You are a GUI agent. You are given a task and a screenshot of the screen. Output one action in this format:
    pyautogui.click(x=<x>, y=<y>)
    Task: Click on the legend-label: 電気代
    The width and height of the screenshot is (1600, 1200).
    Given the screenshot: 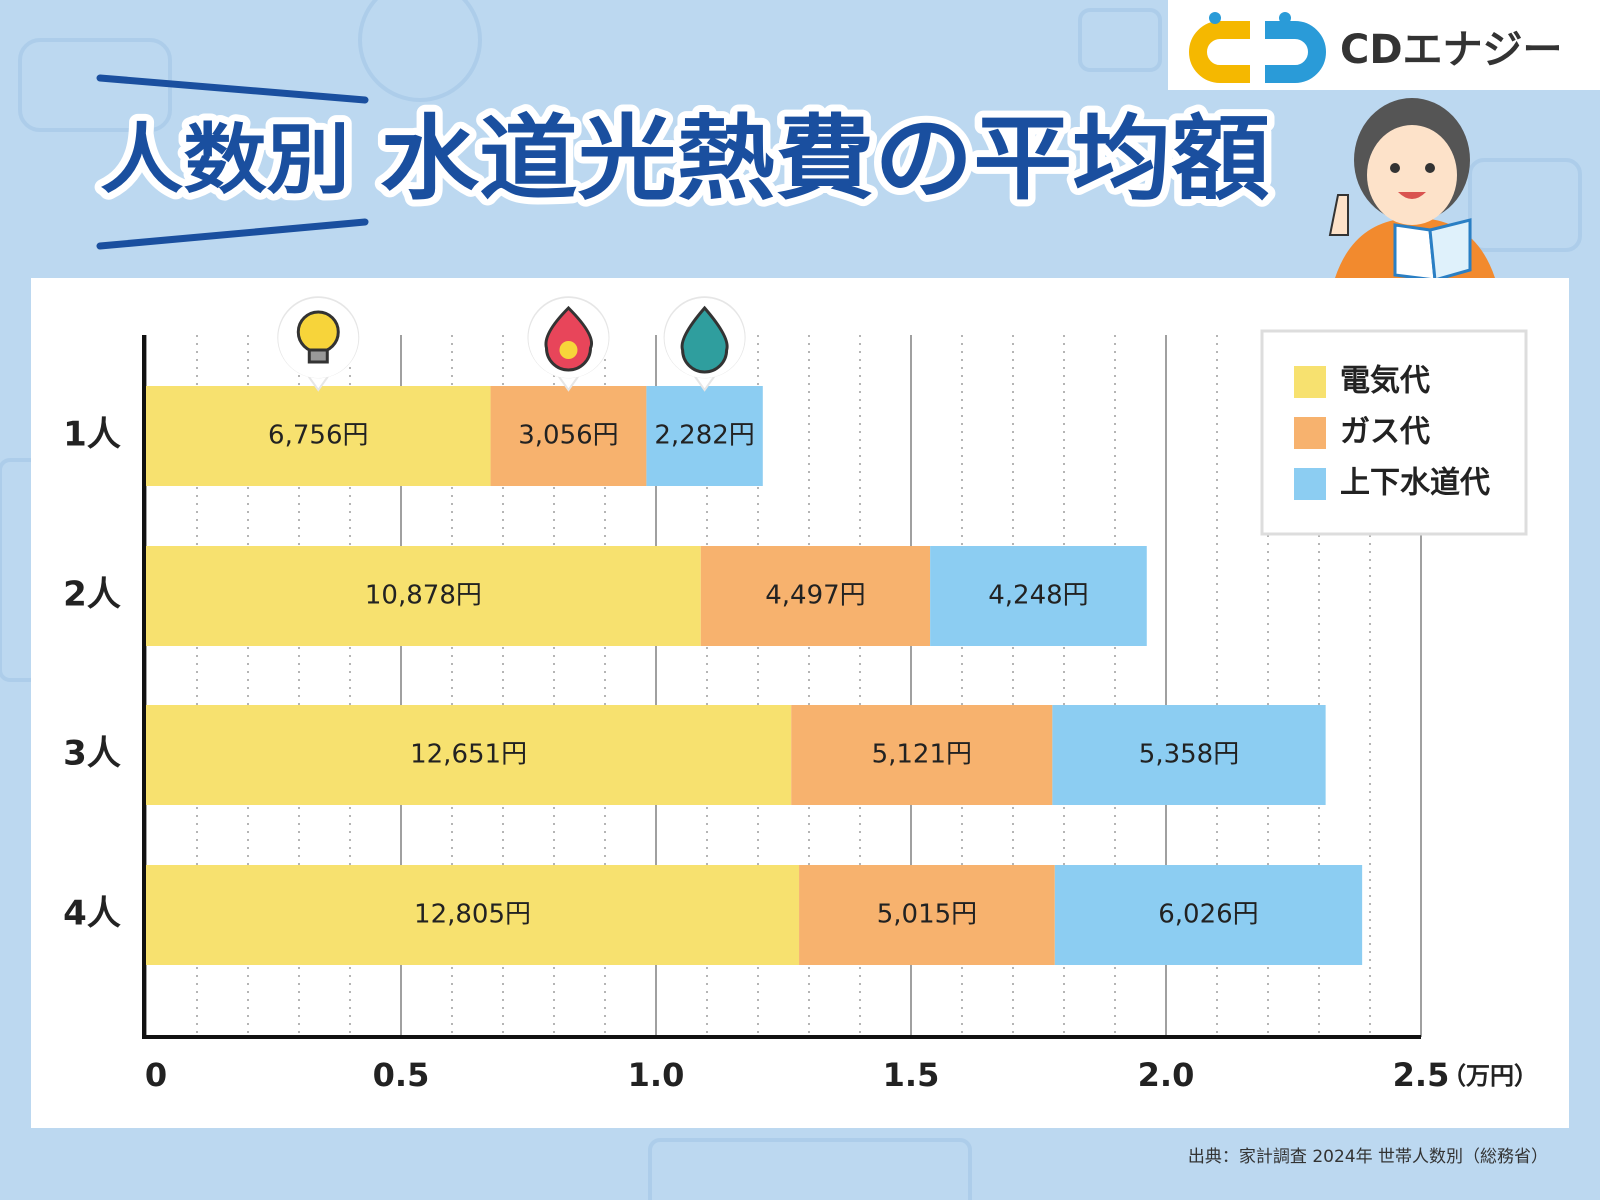 What is the action you would take?
    pyautogui.click(x=1385, y=381)
    